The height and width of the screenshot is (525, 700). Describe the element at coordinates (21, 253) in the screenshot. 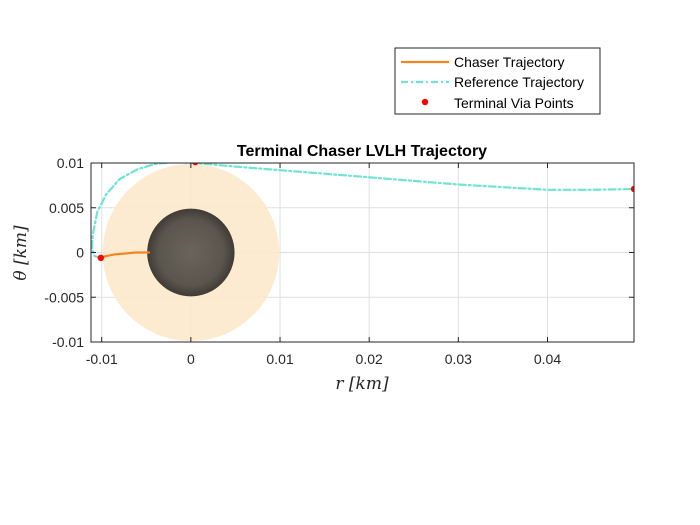

I see `y-axis-label: θ [km]` at that location.